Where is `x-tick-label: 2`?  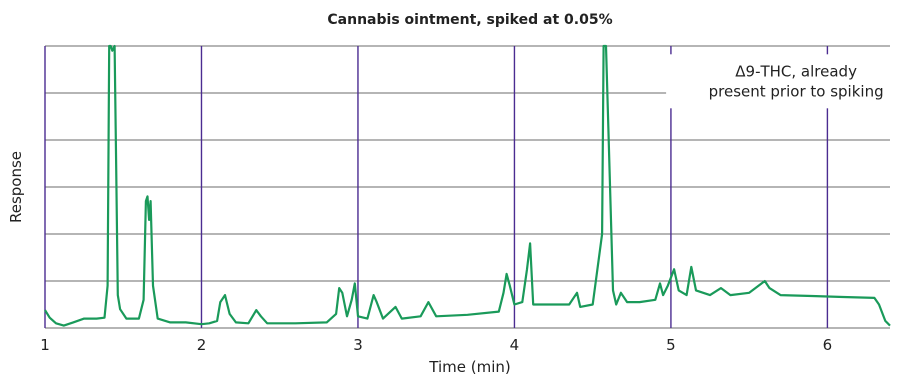
x-tick-label: 2 is located at coordinates (202, 345).